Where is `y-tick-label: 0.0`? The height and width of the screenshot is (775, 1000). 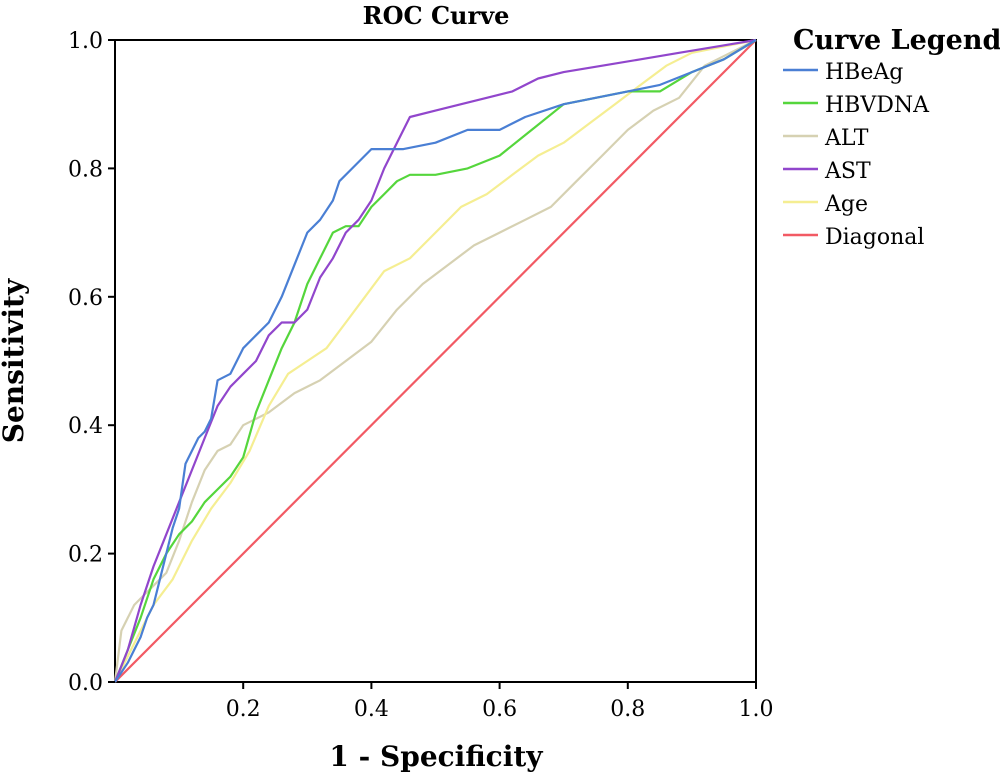
y-tick-label: 0.0 is located at coordinates (85, 683).